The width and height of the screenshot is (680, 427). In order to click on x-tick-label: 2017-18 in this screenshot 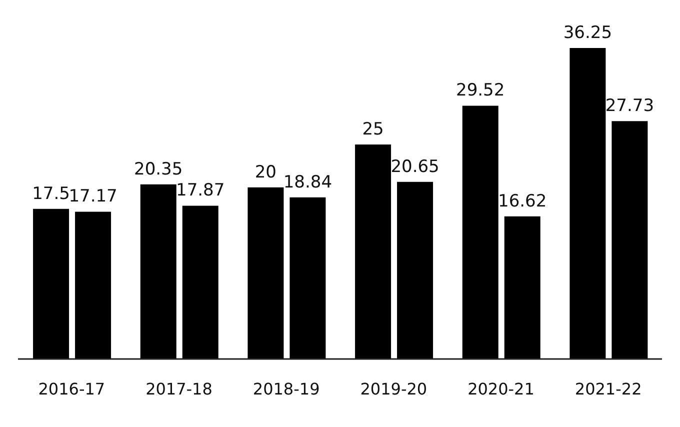, I will do `click(179, 388)`.